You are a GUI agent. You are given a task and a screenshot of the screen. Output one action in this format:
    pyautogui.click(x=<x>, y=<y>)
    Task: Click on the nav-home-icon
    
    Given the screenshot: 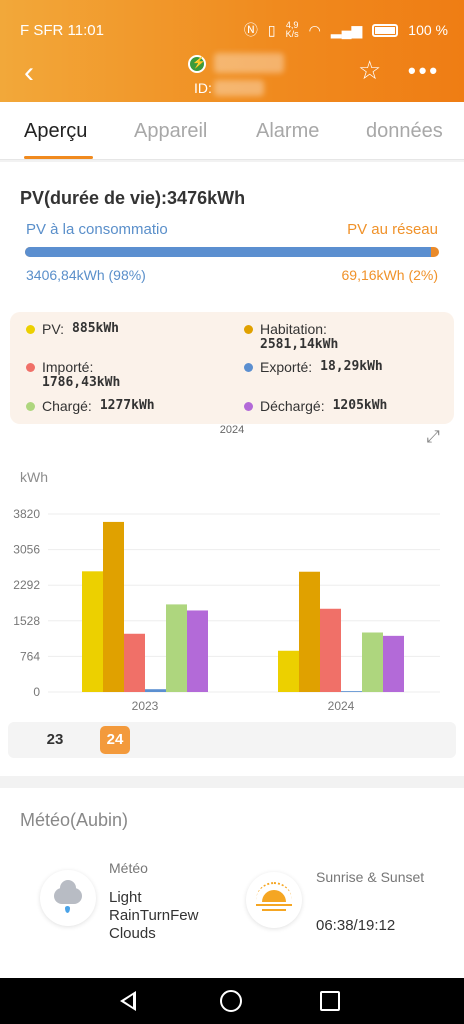 What is the action you would take?
    pyautogui.click(x=231, y=1001)
    